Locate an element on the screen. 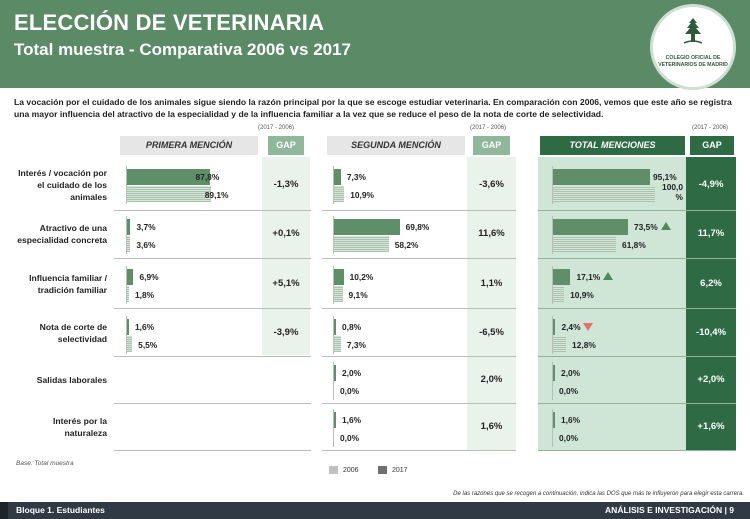  legend-swatch-2006 is located at coordinates (333, 470).